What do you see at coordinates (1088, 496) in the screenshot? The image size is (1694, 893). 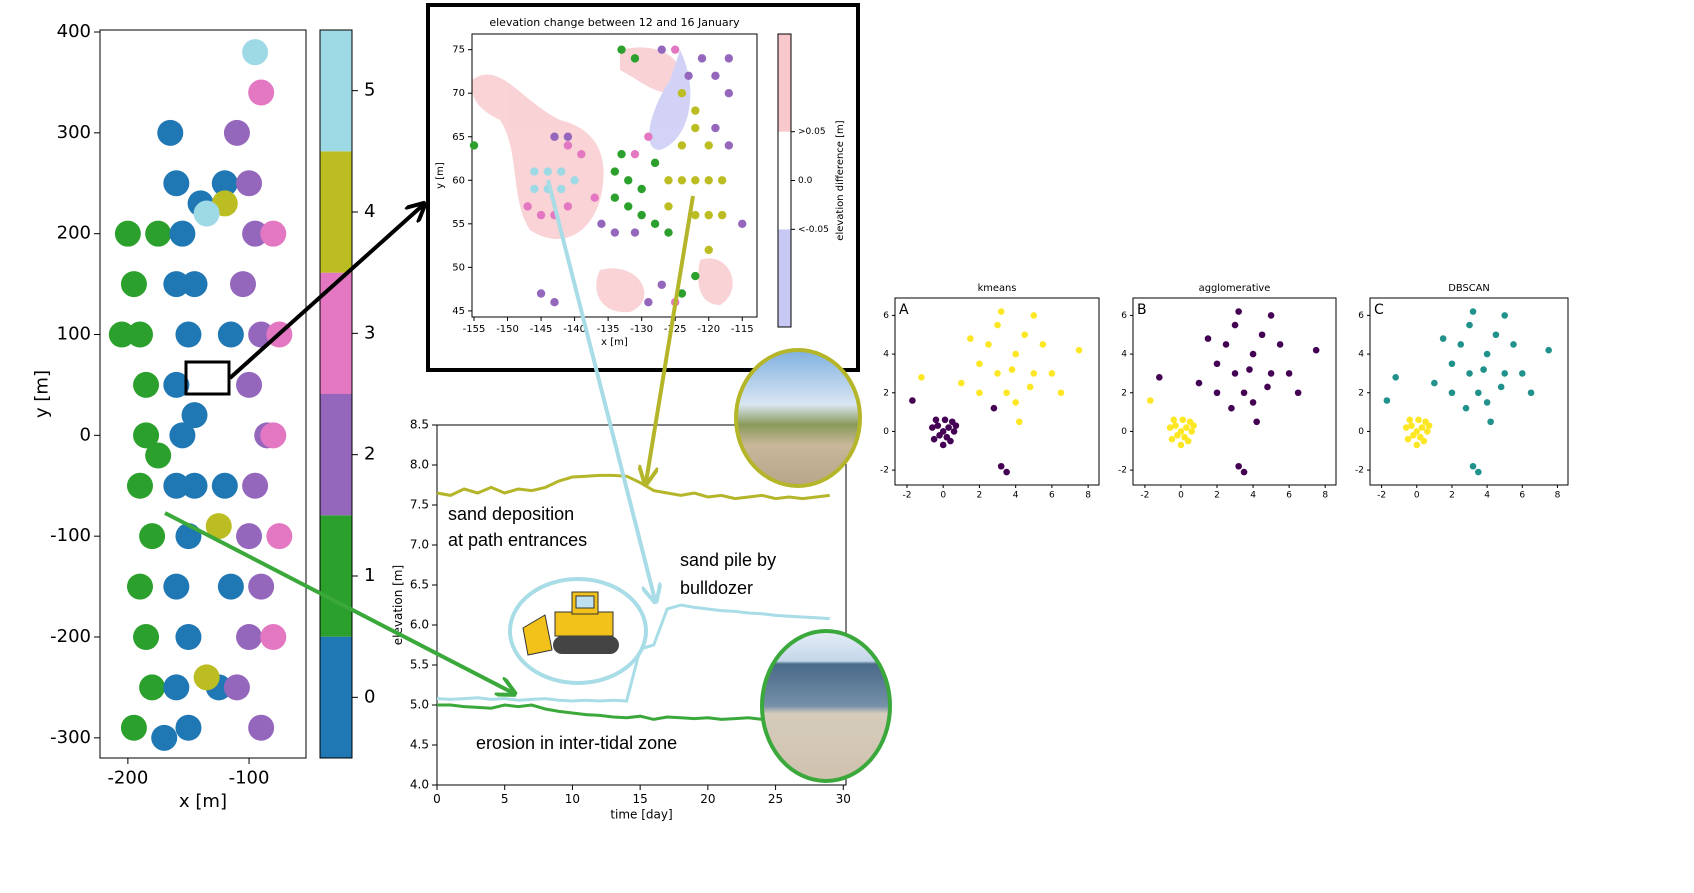 I see `x-tick-label: 8` at bounding box center [1088, 496].